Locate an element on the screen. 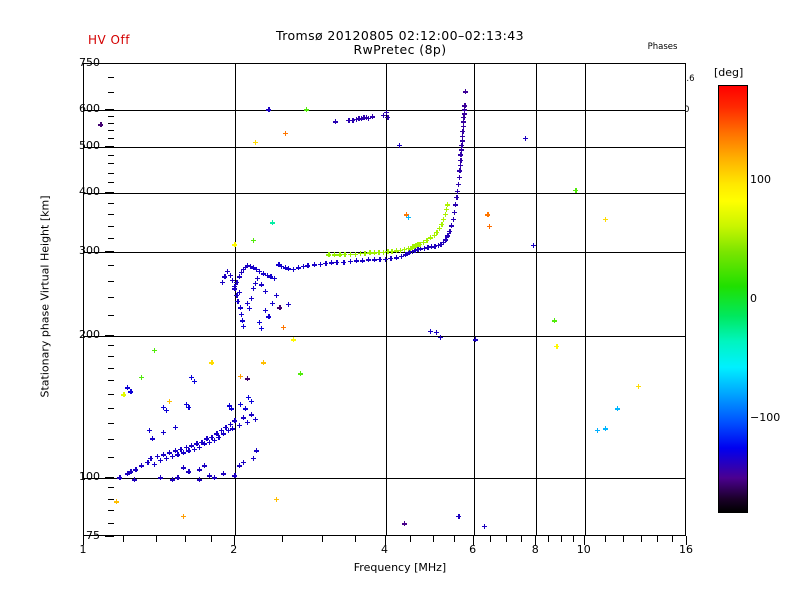 This screenshot has width=800, height=600. grid-line-vertical is located at coordinates (537, 299).